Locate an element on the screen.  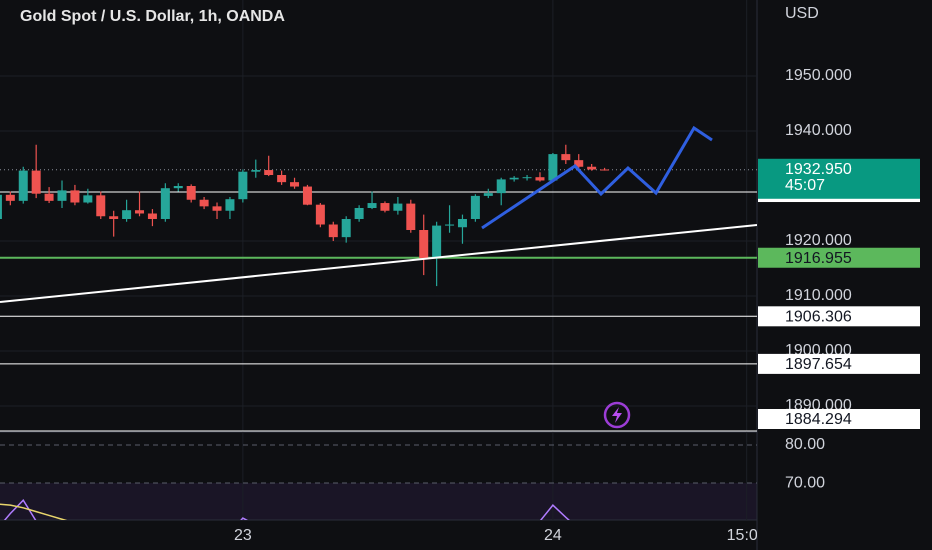
x-tick-label: 23 is located at coordinates (243, 535).